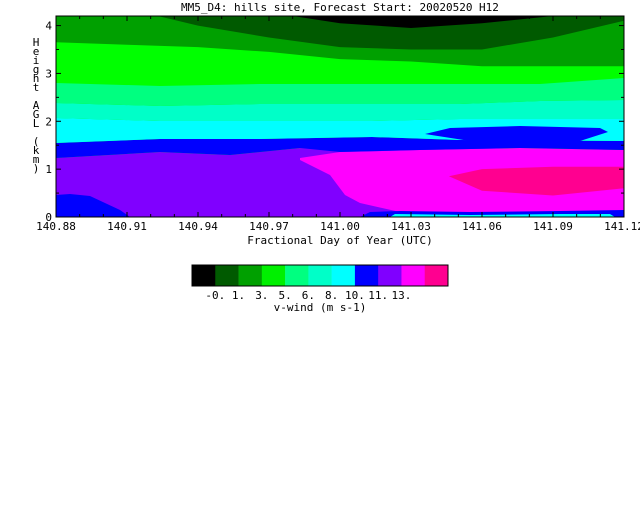 This screenshot has width=640, height=512. What do you see at coordinates (411, 226) in the screenshot?
I see `x-tick-label: 141.03` at bounding box center [411, 226].